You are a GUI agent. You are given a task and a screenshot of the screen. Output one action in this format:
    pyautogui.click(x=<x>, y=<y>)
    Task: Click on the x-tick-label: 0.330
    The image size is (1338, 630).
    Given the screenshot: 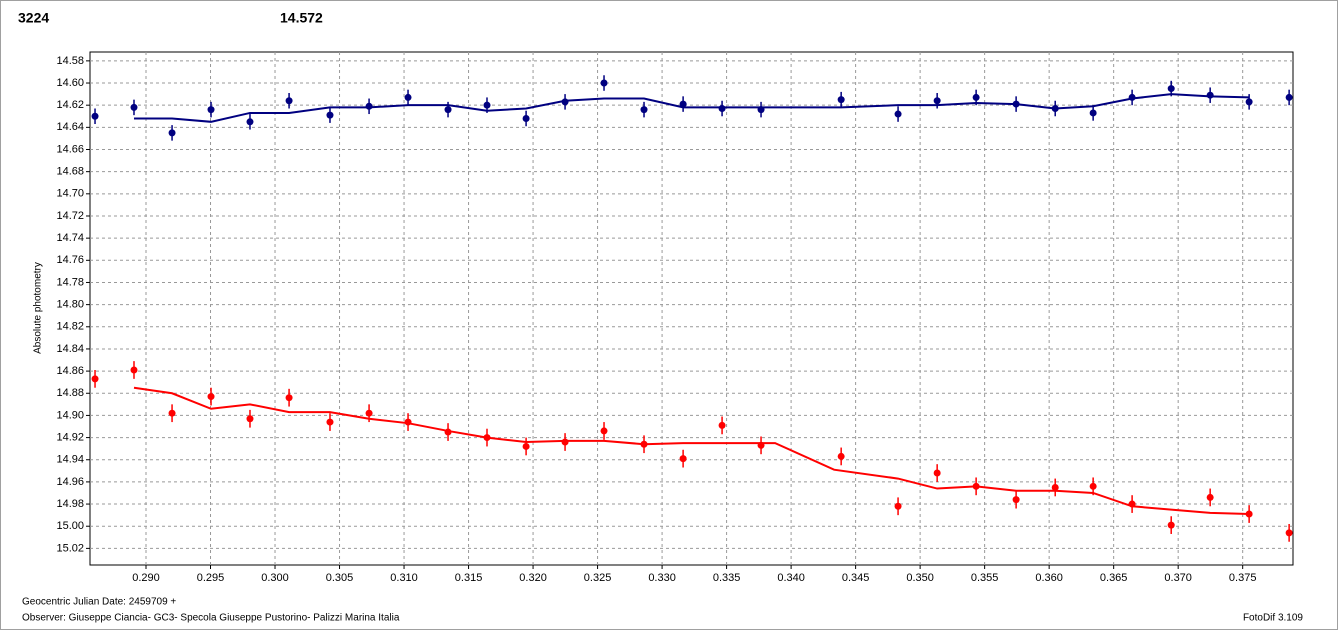 What is the action you would take?
    pyautogui.click(x=662, y=578)
    